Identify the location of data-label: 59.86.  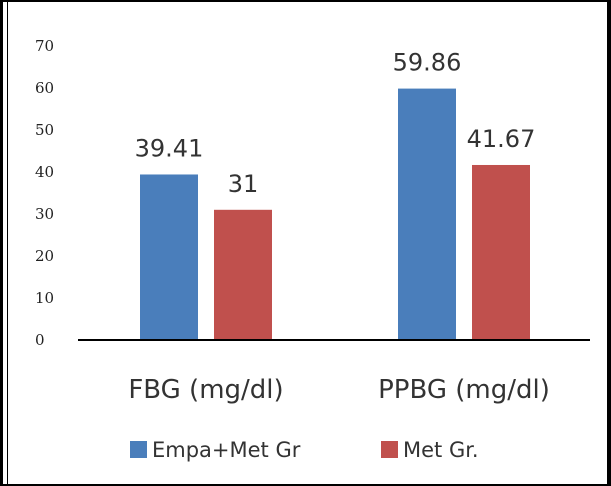
(427, 63).